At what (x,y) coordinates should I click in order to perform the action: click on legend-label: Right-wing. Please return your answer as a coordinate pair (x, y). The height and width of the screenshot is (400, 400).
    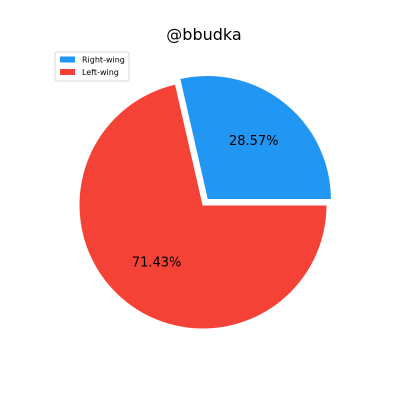
    Looking at the image, I should click on (103, 60).